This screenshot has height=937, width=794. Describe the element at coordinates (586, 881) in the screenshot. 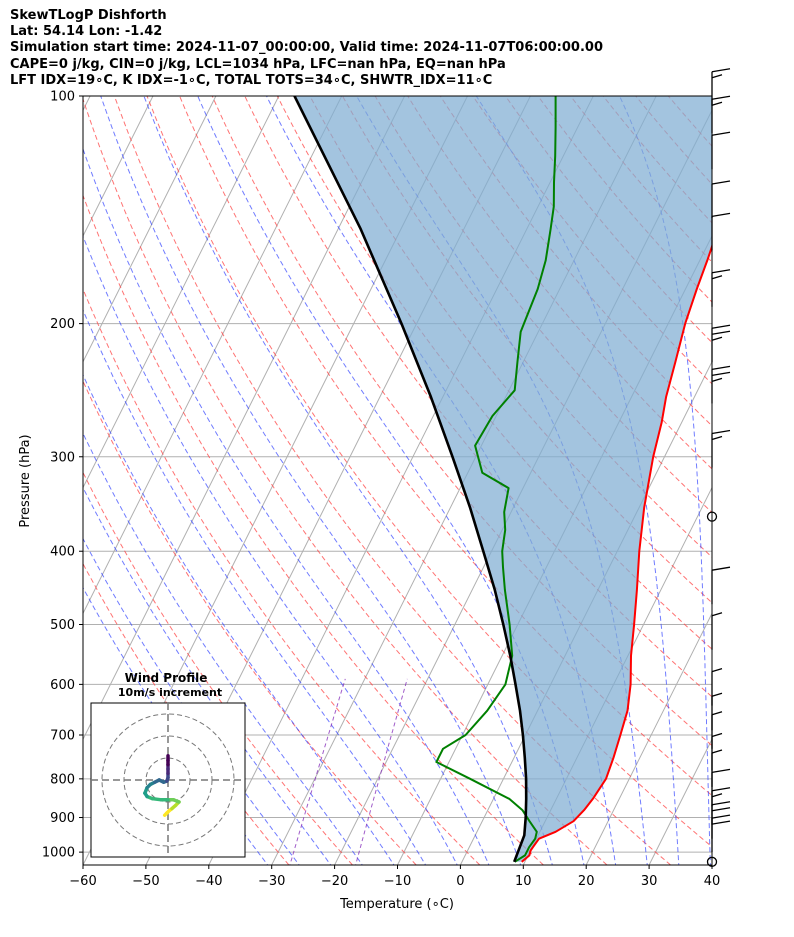

I see `x-tick-label: 20` at that location.